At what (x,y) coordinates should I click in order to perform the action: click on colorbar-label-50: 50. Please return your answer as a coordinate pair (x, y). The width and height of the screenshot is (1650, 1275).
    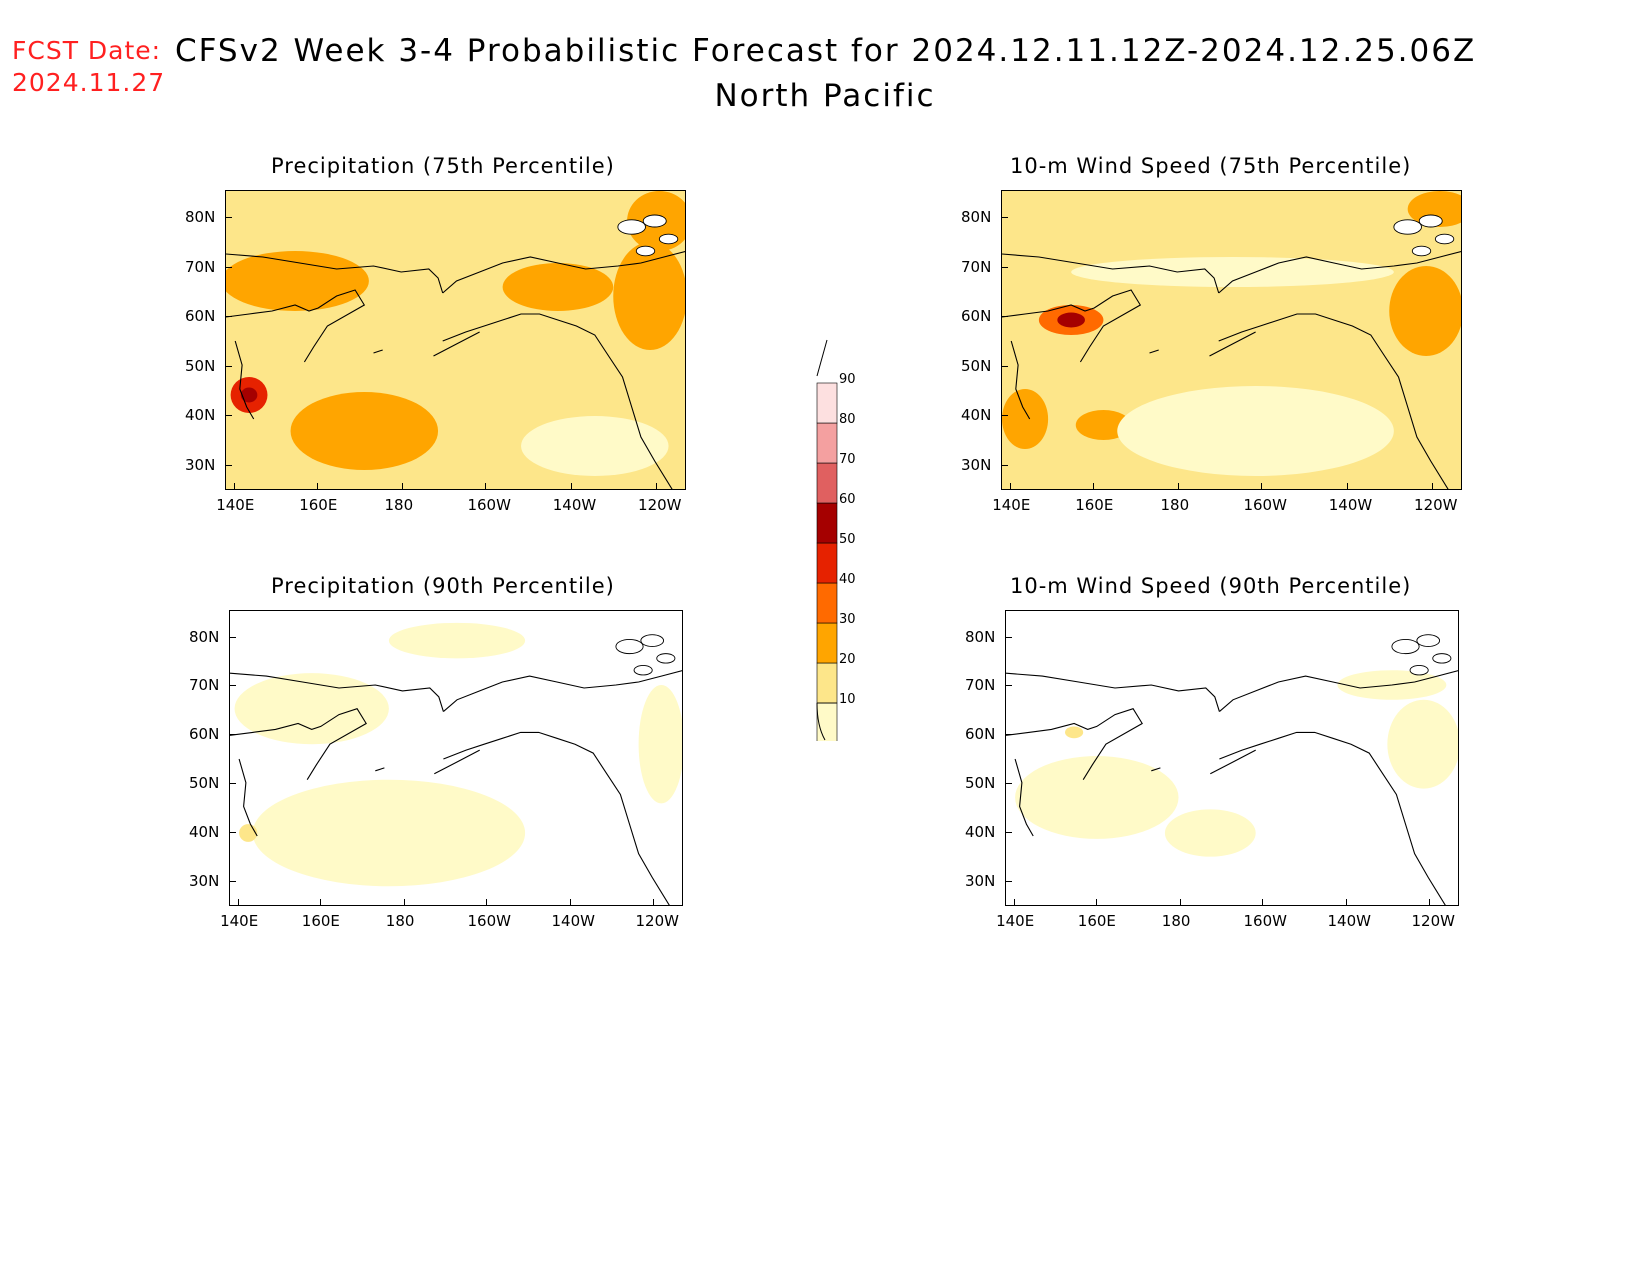
    Looking at the image, I should click on (847, 539).